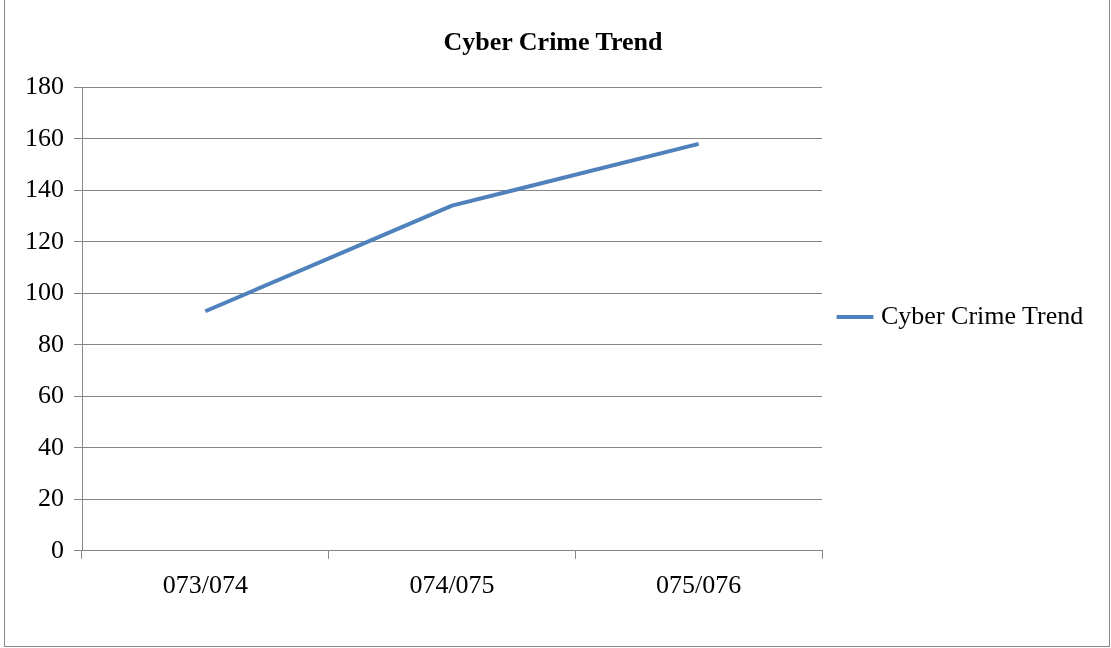 The width and height of the screenshot is (1111, 648). What do you see at coordinates (51, 446) in the screenshot?
I see `y-tick-label: 40` at bounding box center [51, 446].